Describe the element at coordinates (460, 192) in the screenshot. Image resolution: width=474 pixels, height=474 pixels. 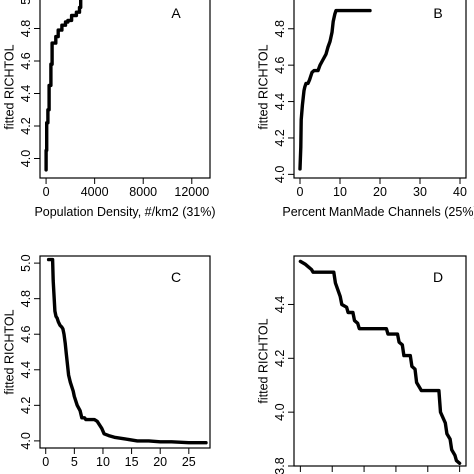
I see `x-tick-label: 40` at that location.